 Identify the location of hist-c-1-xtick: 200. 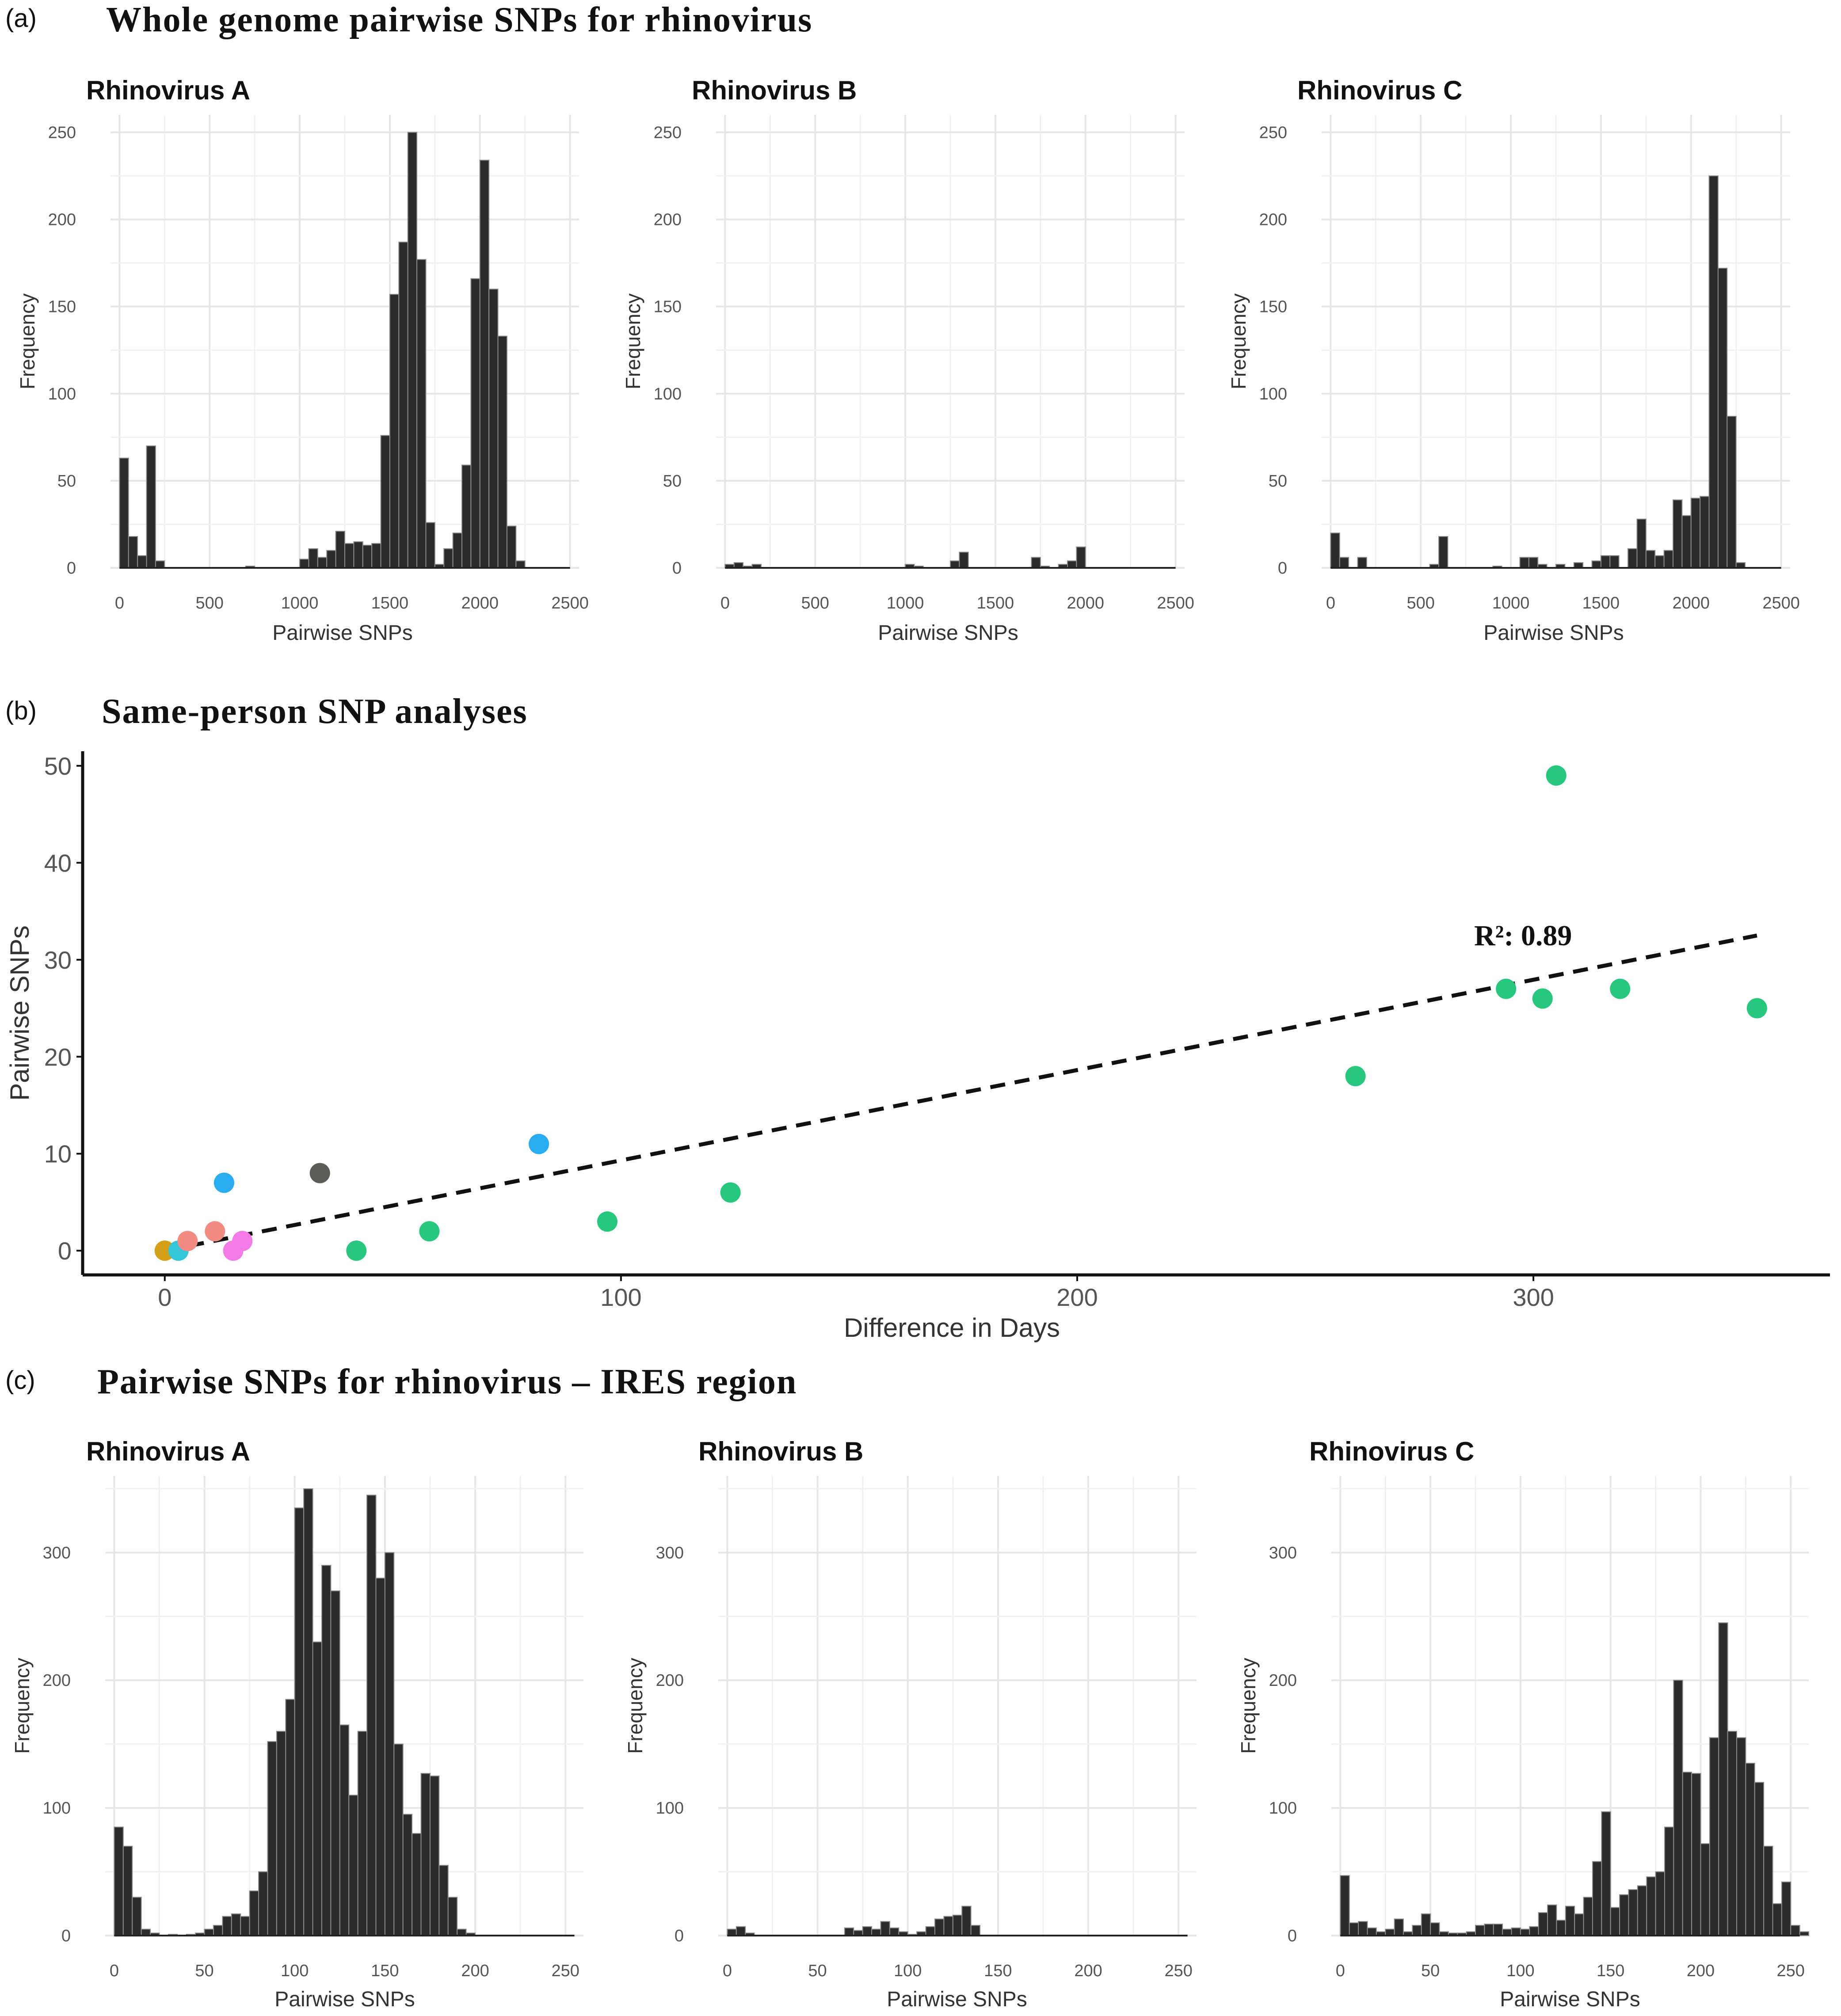
(1088, 1971).